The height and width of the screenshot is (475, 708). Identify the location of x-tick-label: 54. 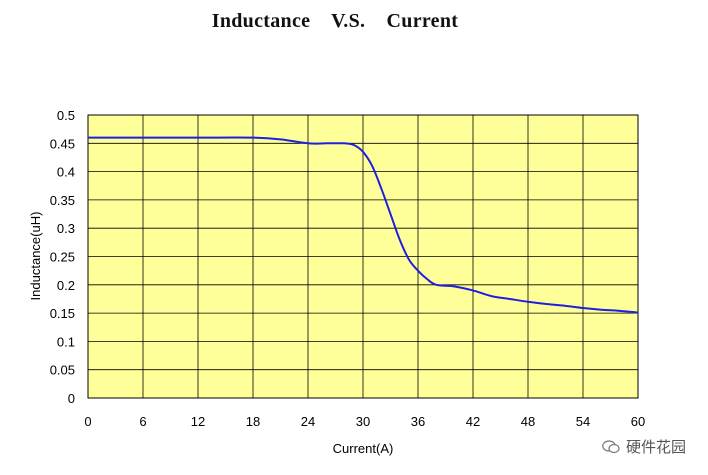
(583, 421).